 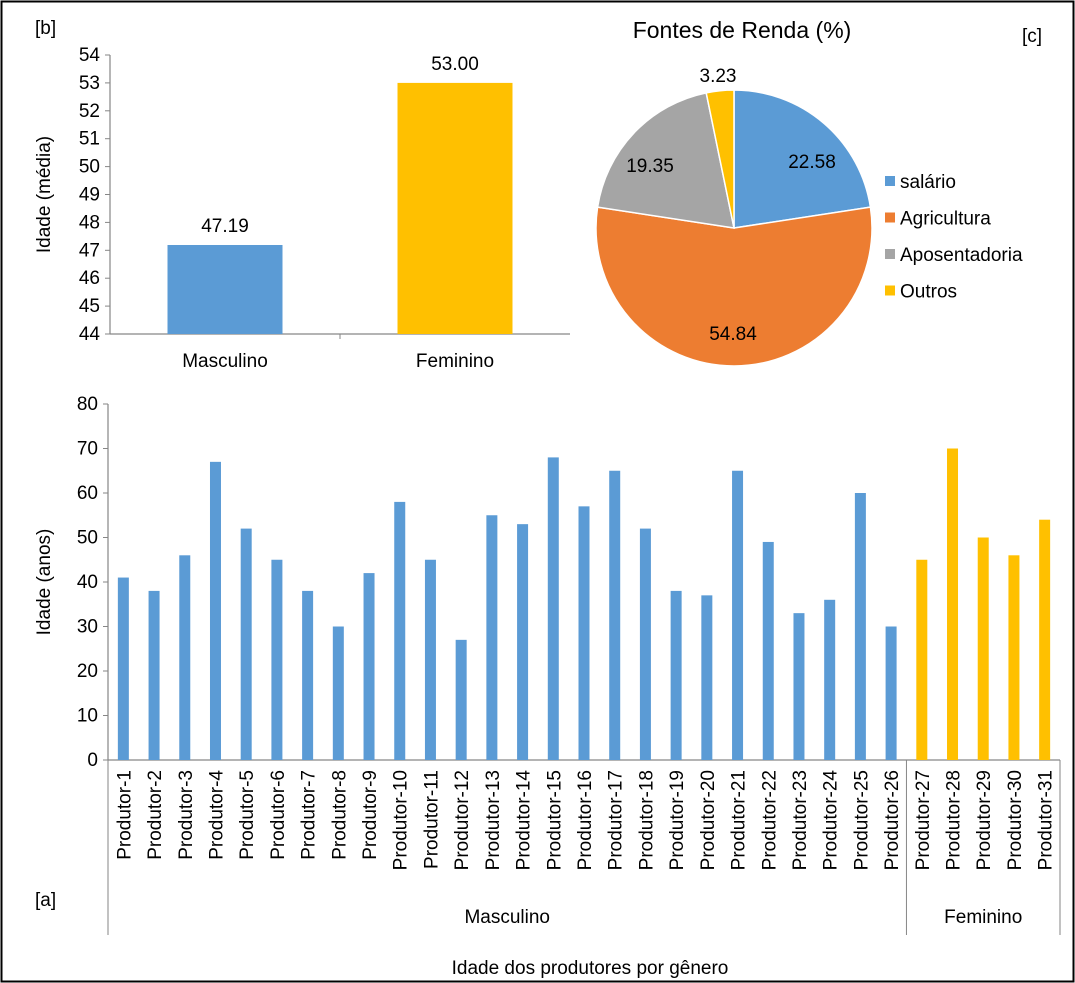 I want to click on chart-a-y-tick-label: 70, so click(x=87, y=449).